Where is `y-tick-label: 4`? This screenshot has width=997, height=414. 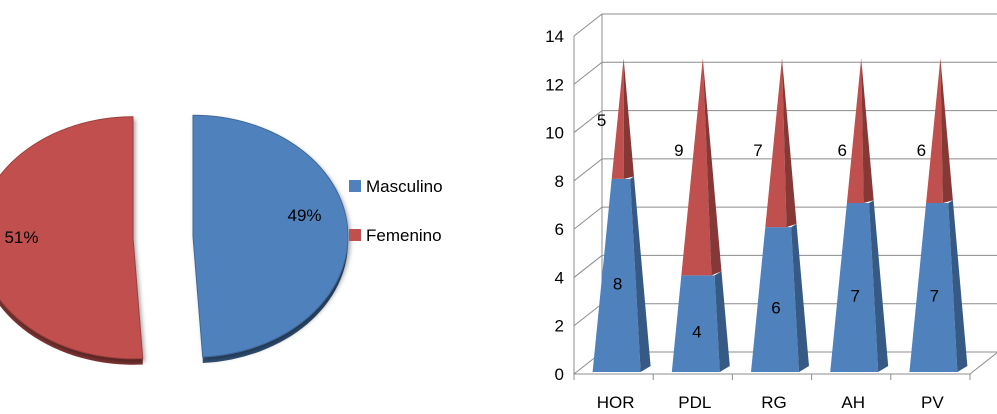
y-tick-label: 4 is located at coordinates (559, 277).